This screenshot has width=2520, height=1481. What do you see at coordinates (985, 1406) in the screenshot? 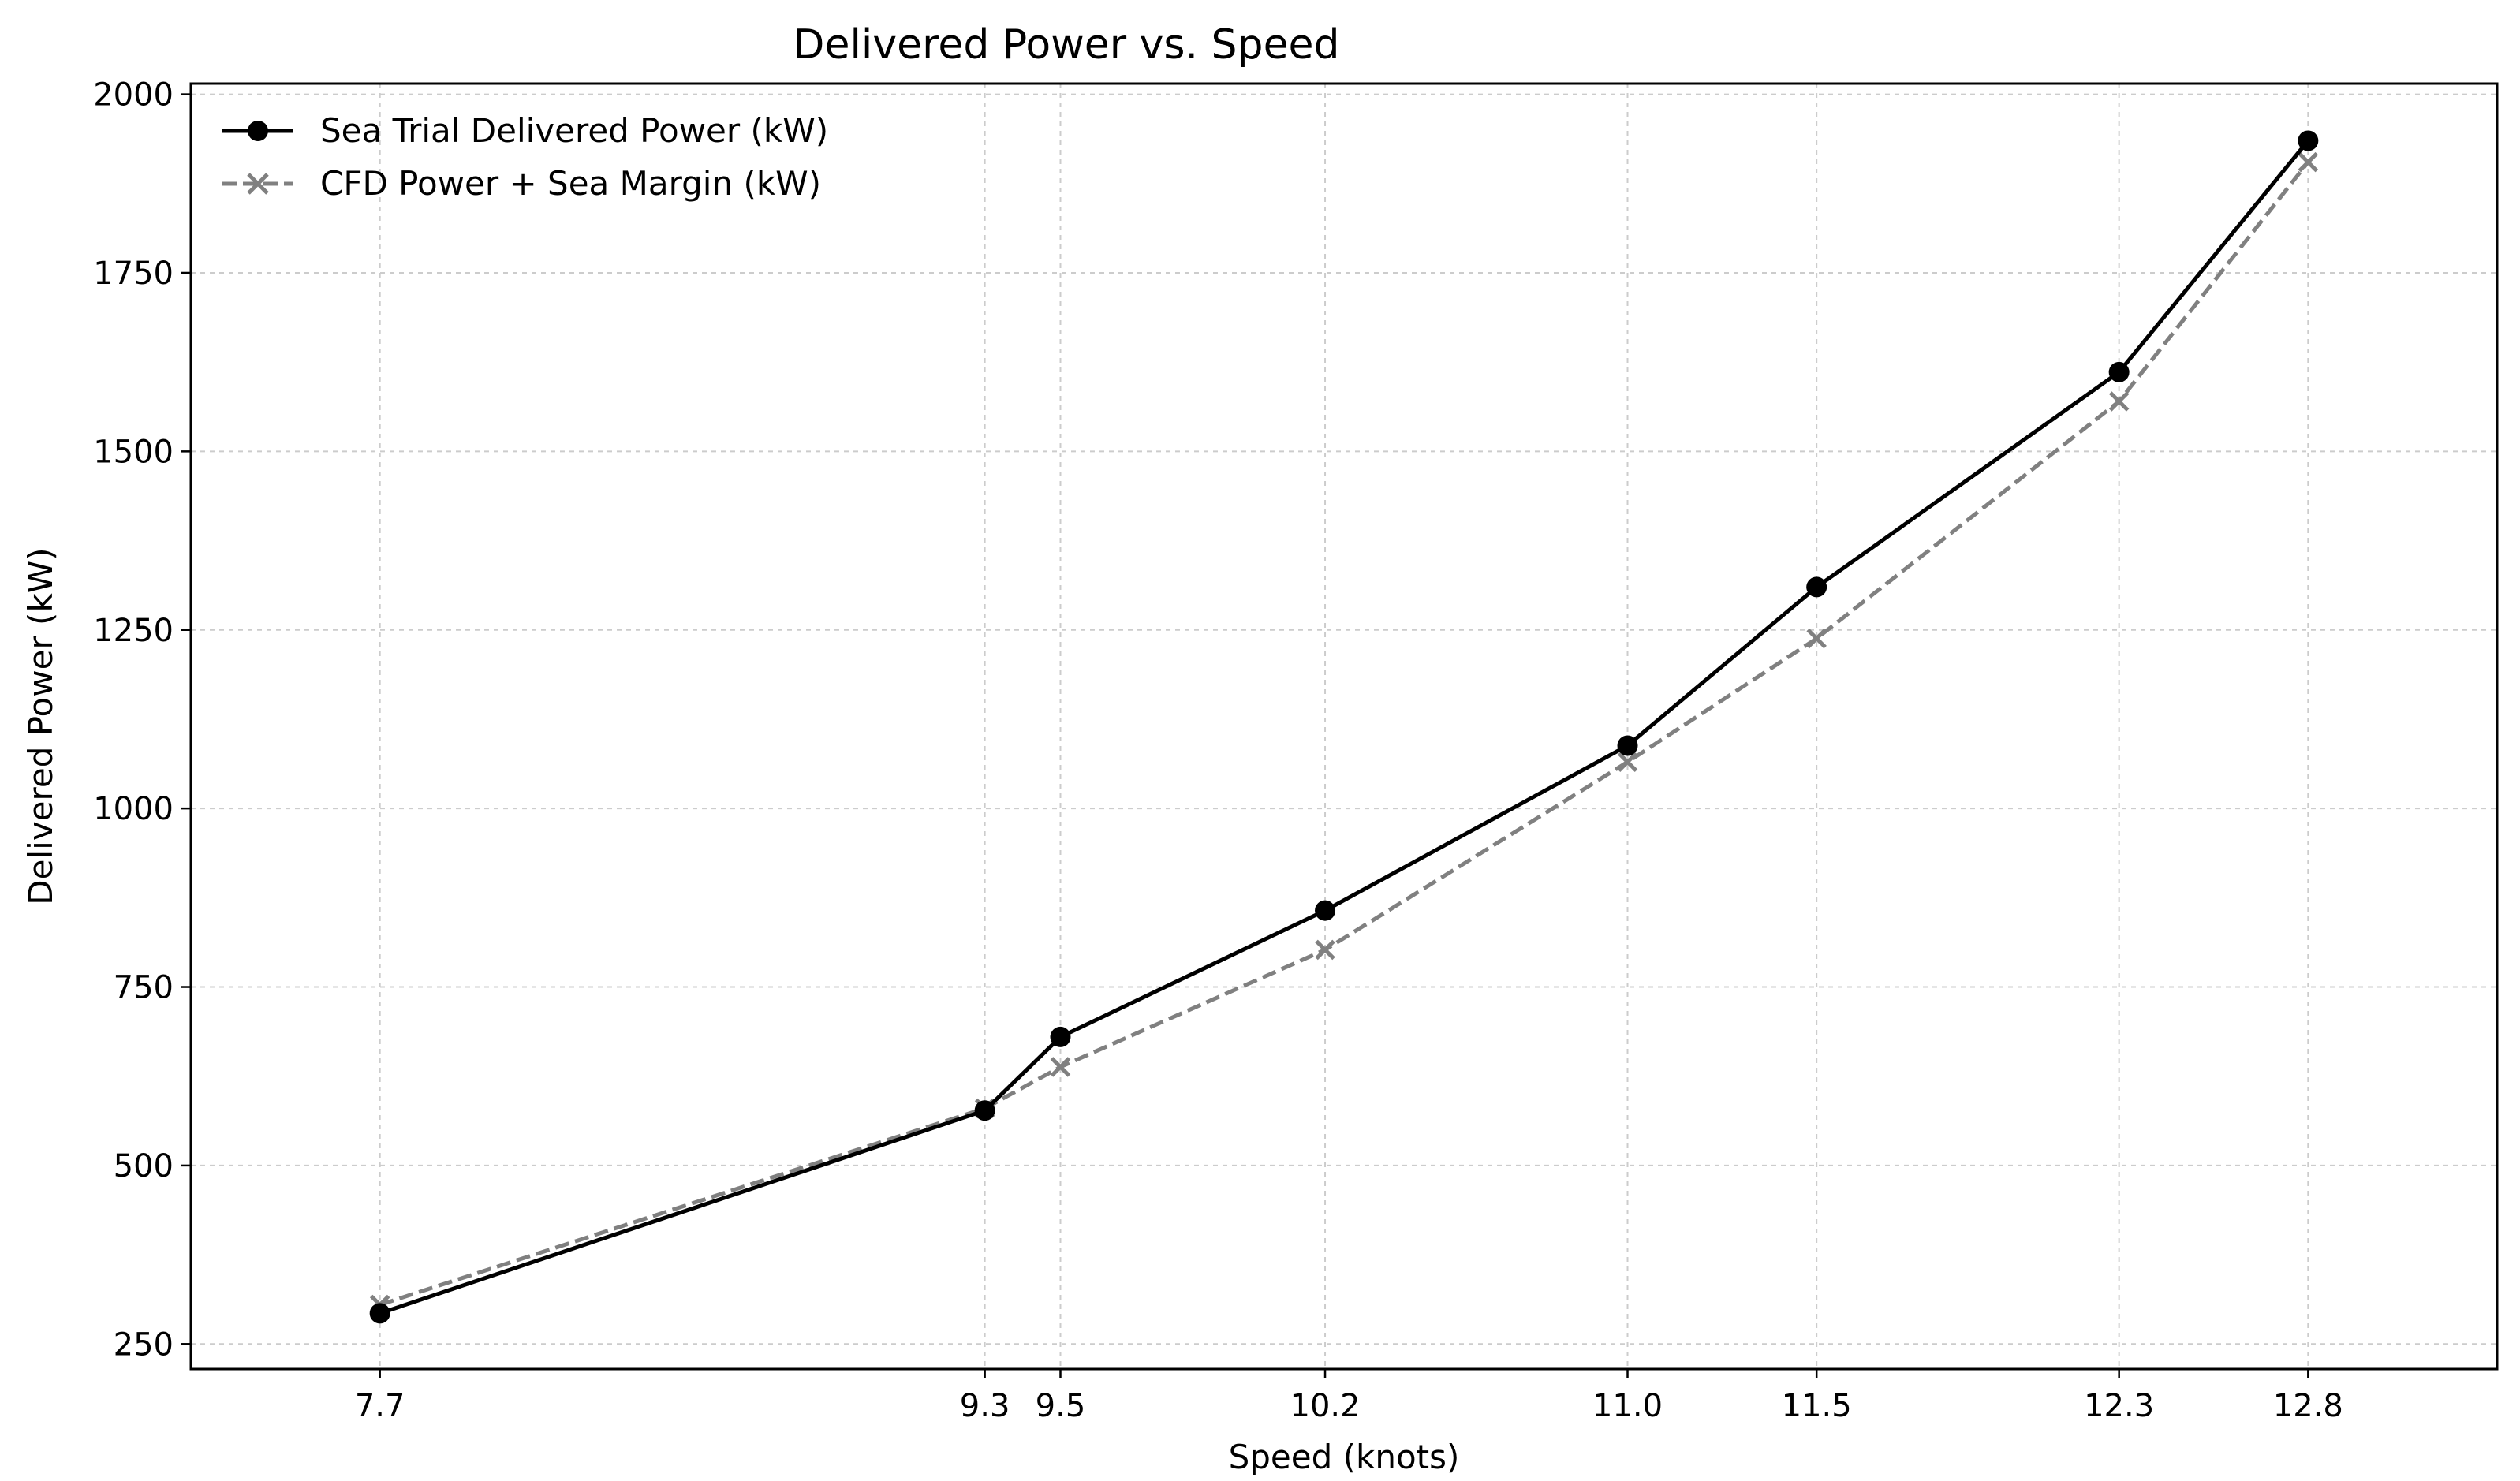
I see `x-tick-label: 9.3` at bounding box center [985, 1406].